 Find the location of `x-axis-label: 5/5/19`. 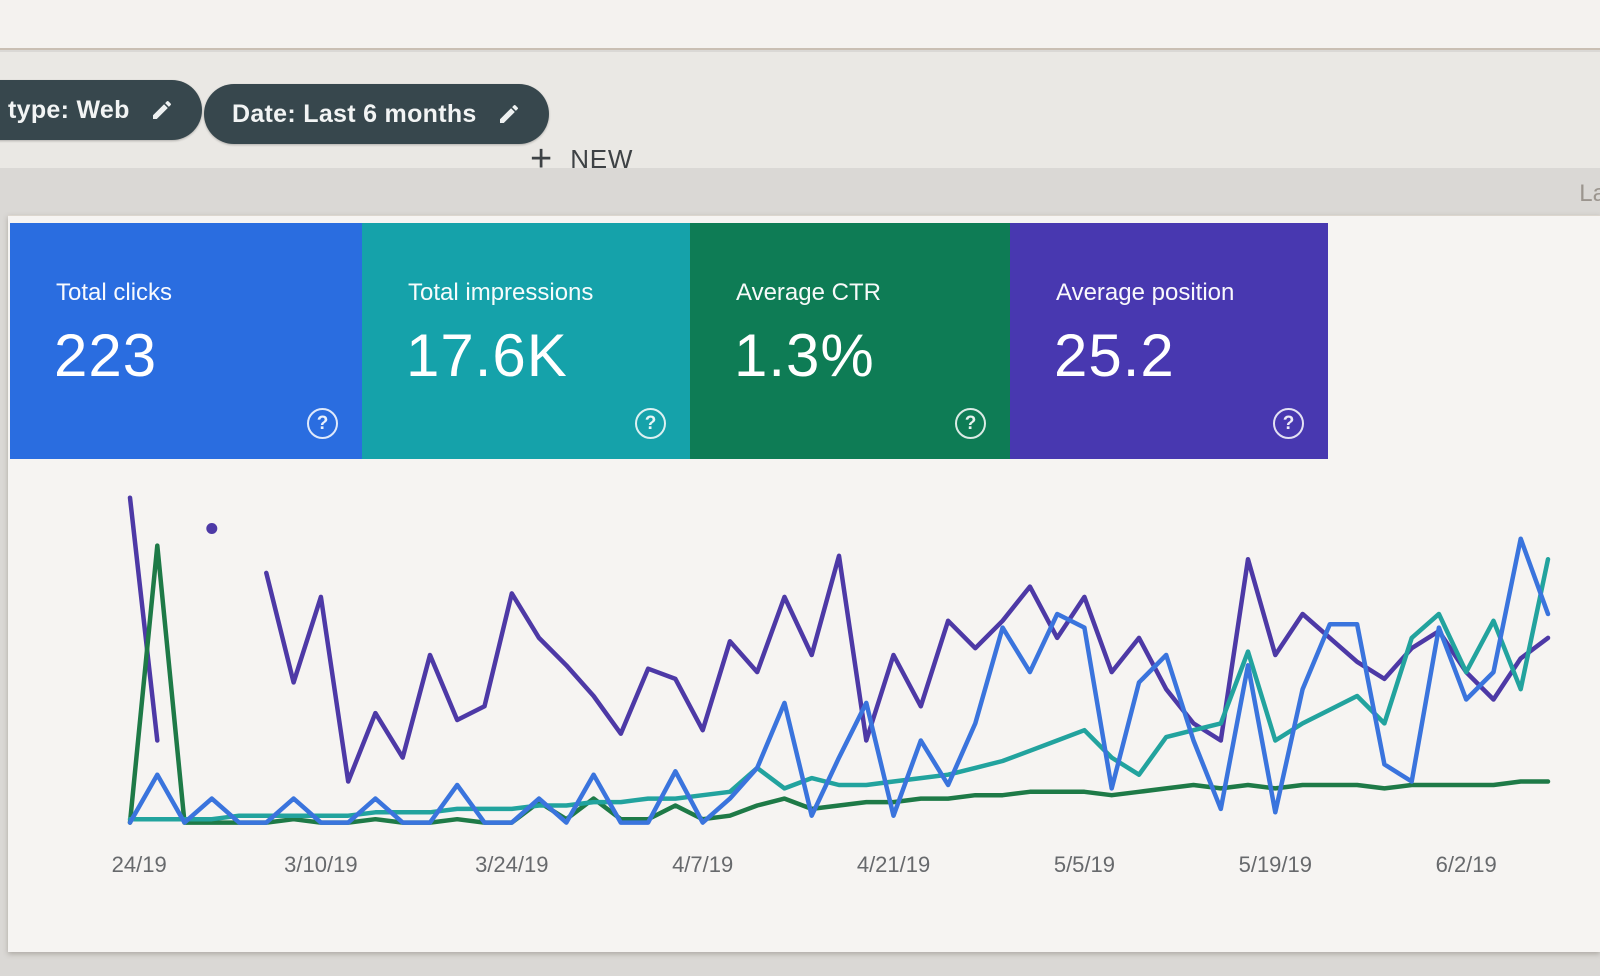

x-axis-label: 5/5/19 is located at coordinates (1084, 864).